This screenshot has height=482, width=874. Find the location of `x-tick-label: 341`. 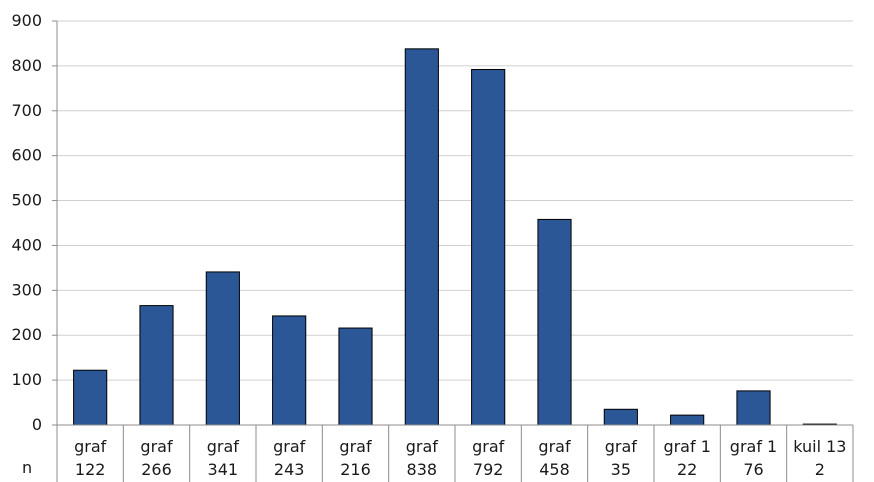

x-tick-label: 341 is located at coordinates (223, 469).